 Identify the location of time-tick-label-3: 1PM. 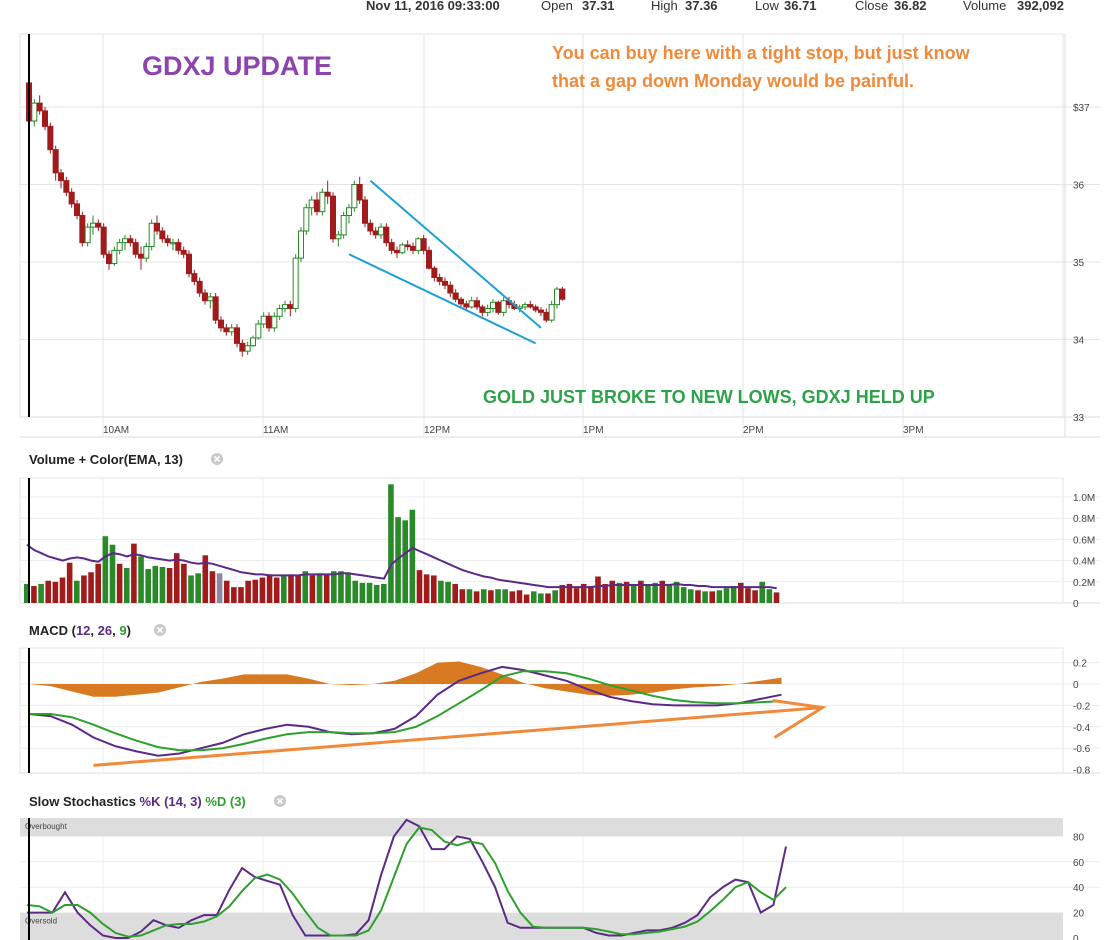
(593, 430).